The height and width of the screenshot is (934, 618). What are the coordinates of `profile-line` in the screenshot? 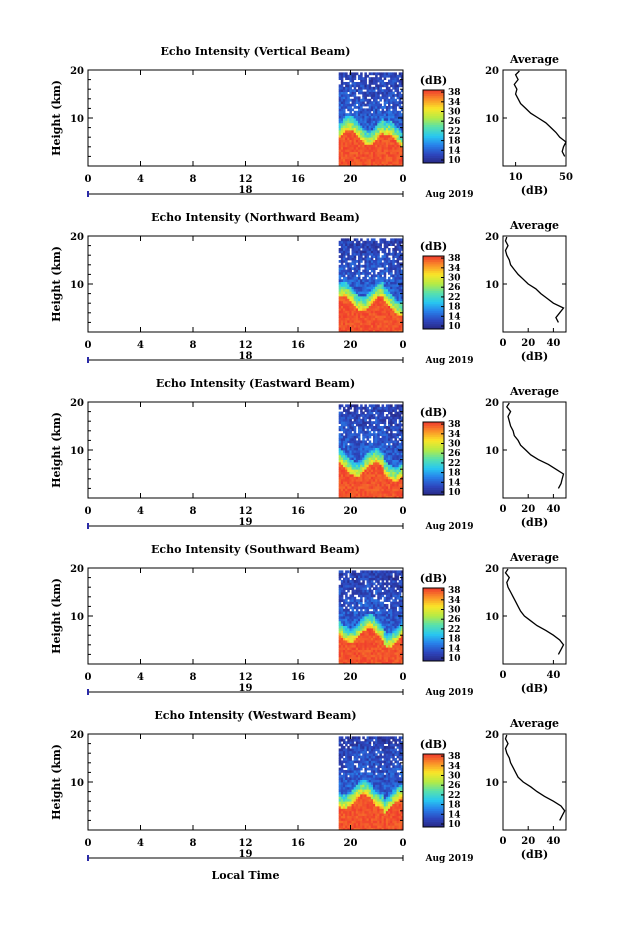 It's located at (535, 279).